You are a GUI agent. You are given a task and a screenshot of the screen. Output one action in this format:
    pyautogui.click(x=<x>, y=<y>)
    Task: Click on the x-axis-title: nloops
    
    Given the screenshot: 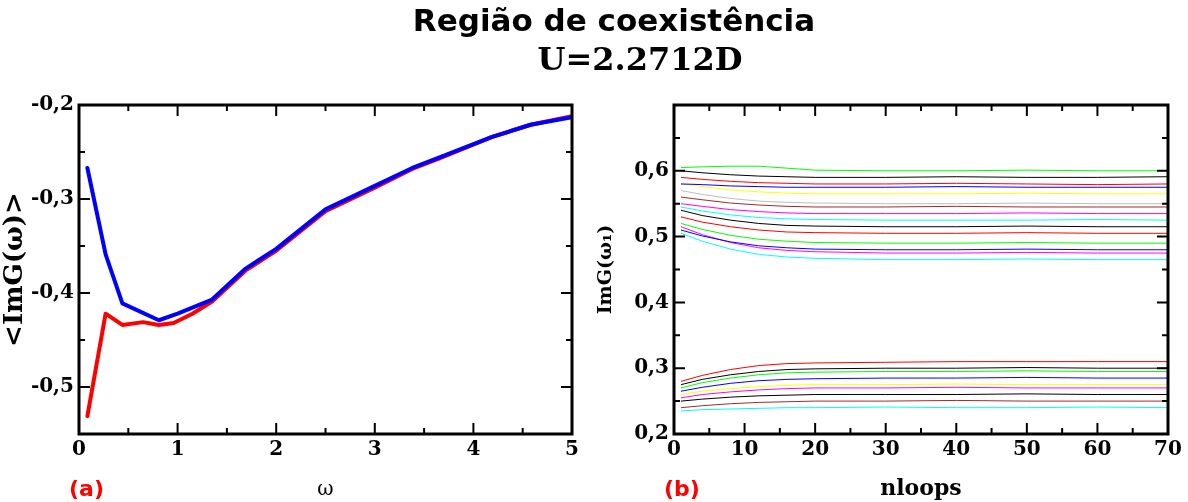 What is the action you would take?
    pyautogui.click(x=921, y=486)
    